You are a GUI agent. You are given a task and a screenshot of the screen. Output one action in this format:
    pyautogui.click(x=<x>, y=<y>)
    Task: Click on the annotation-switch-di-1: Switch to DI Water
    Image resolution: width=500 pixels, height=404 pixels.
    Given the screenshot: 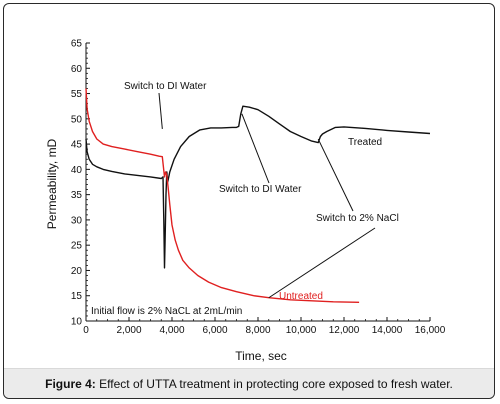 What is the action you would take?
    pyautogui.click(x=165, y=86)
    